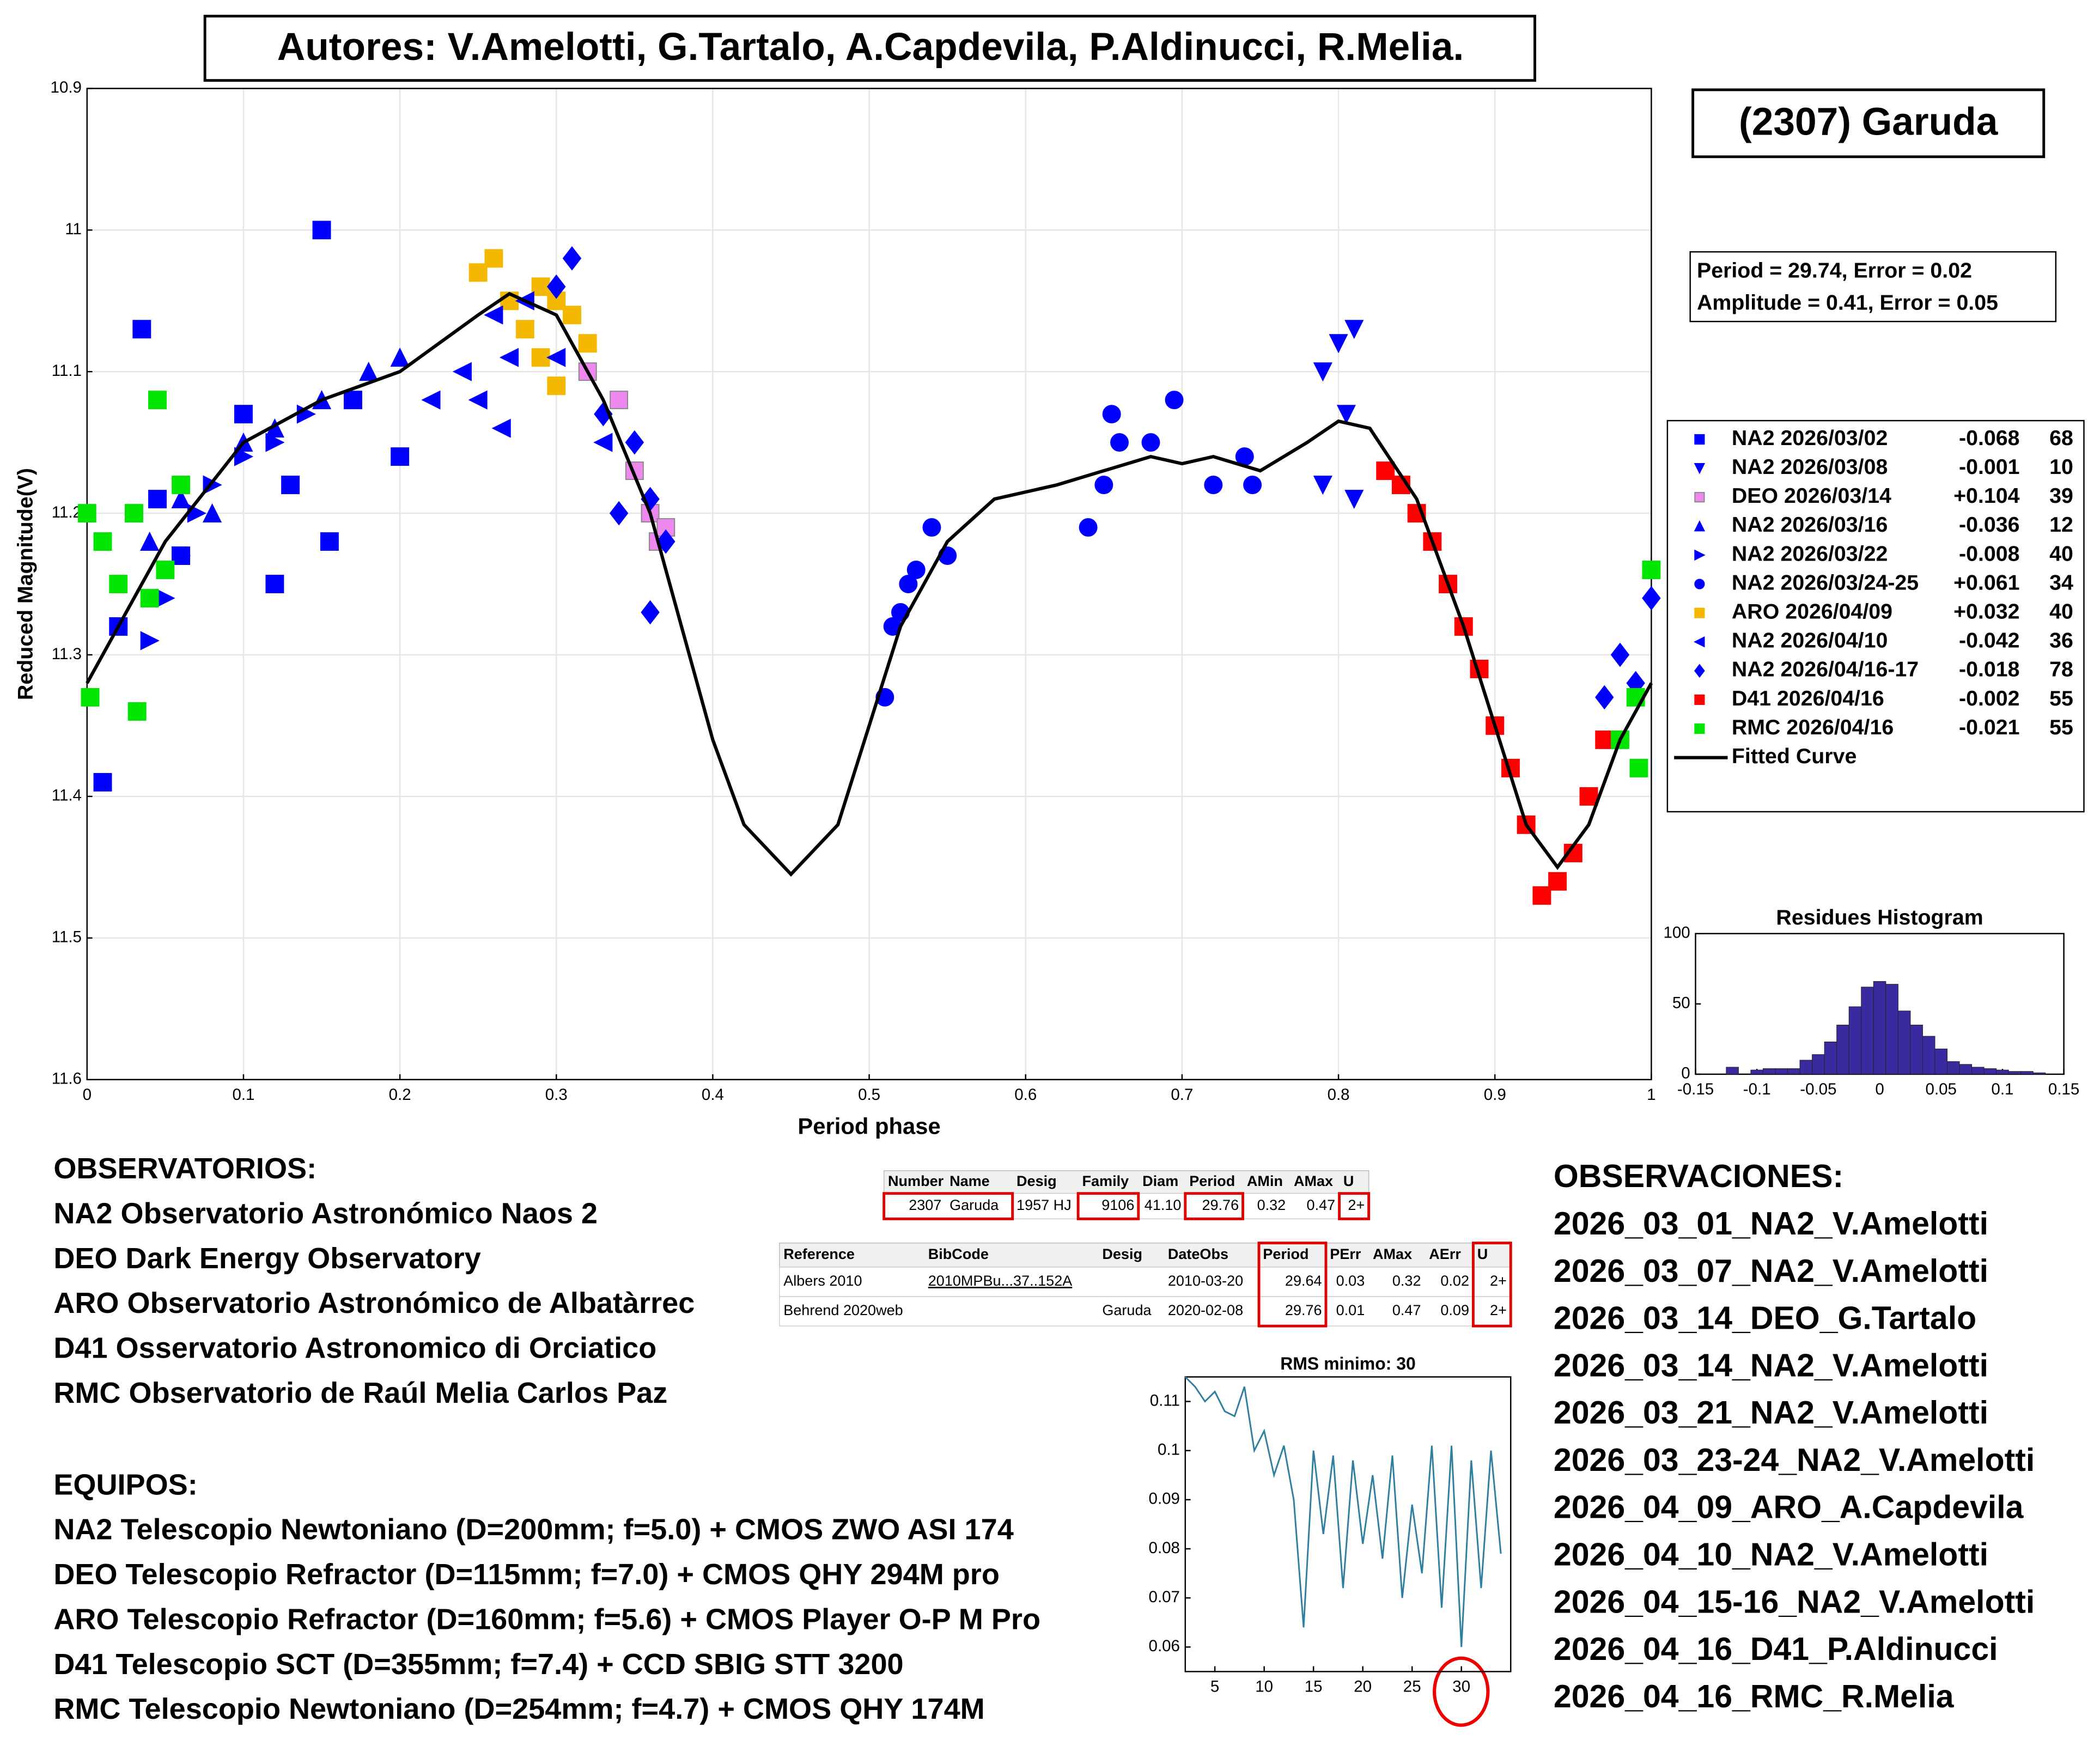 The height and width of the screenshot is (1752, 2100). Describe the element at coordinates (1182, 1095) in the screenshot. I see `x-tick-label: 0.7` at that location.